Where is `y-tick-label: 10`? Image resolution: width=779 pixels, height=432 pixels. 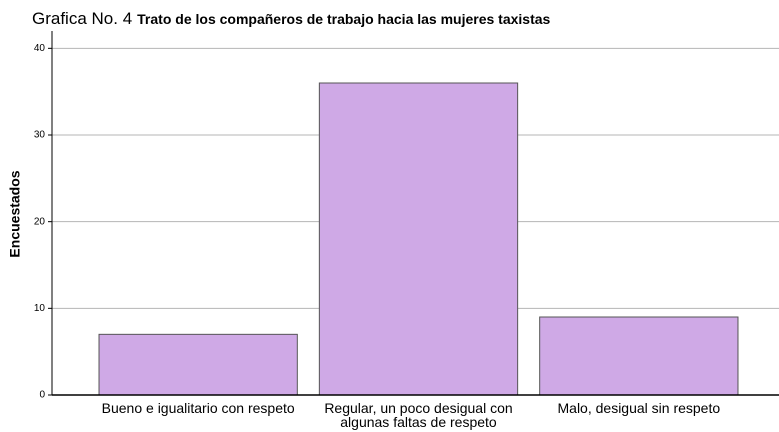
y-tick-label: 10 is located at coordinates (40, 308).